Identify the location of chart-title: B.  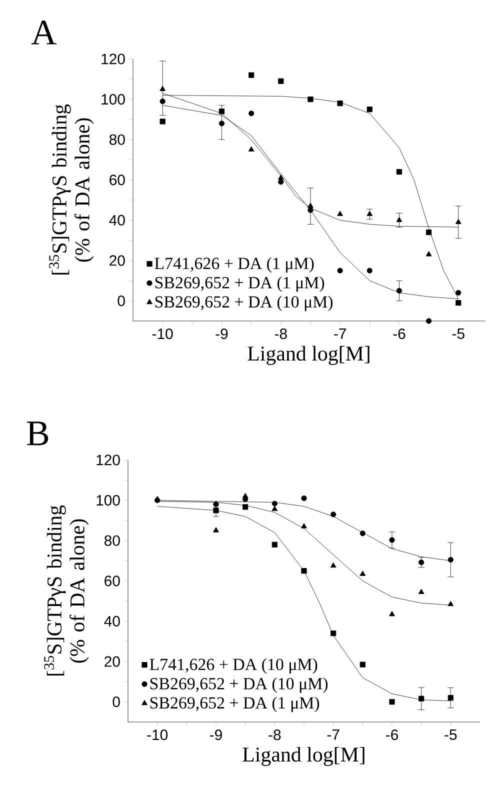
(37, 434).